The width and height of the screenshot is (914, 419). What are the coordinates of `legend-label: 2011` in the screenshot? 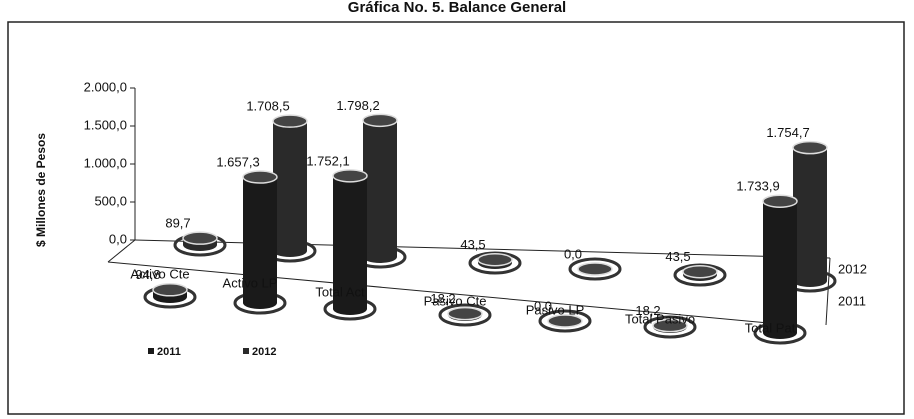 It's located at (169, 352).